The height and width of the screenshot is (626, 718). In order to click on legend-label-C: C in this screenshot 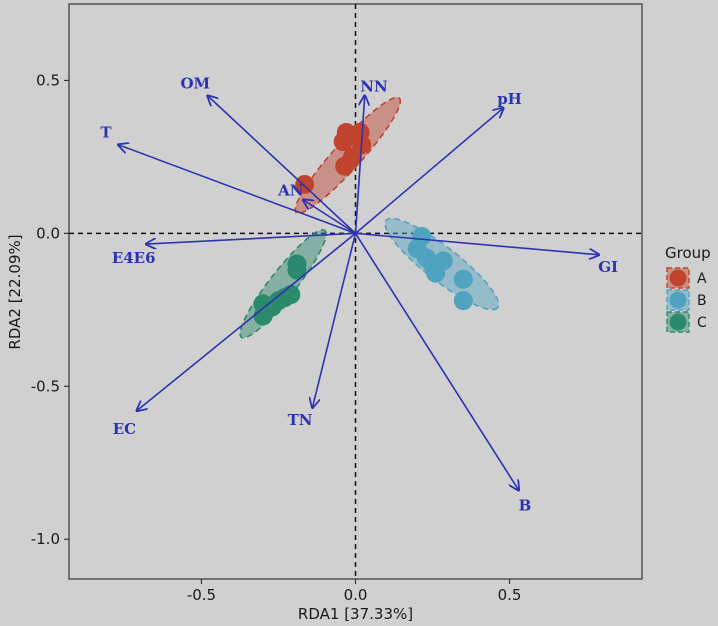, I will do `click(702, 323)`.